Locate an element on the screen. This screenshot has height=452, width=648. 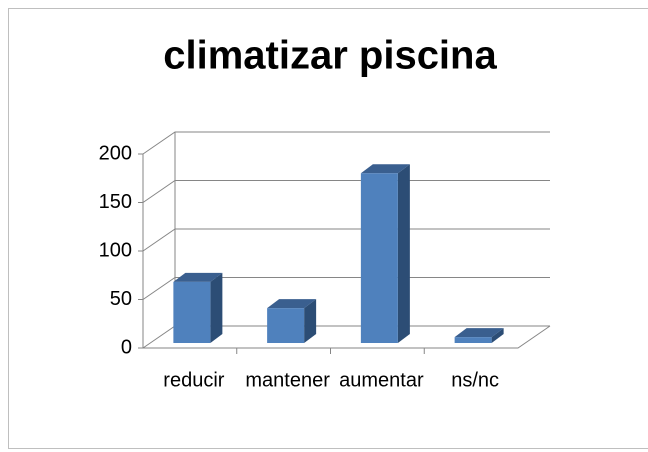
y-tick-label: 0 is located at coordinates (126, 347).